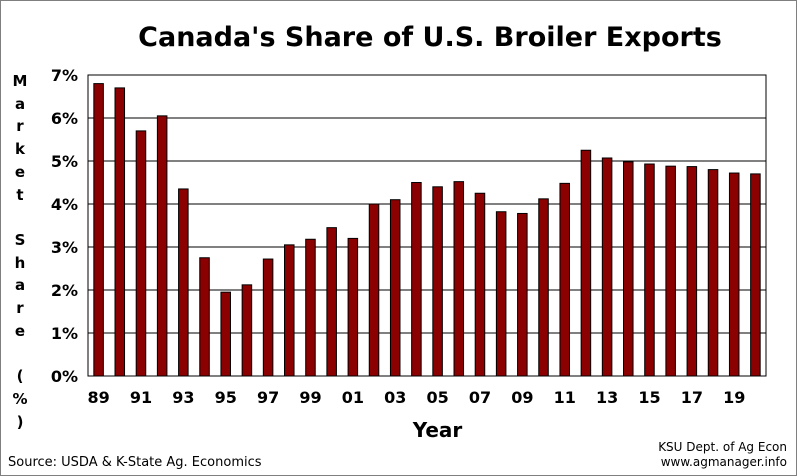  I want to click on x-tick-label: 07, so click(480, 397).